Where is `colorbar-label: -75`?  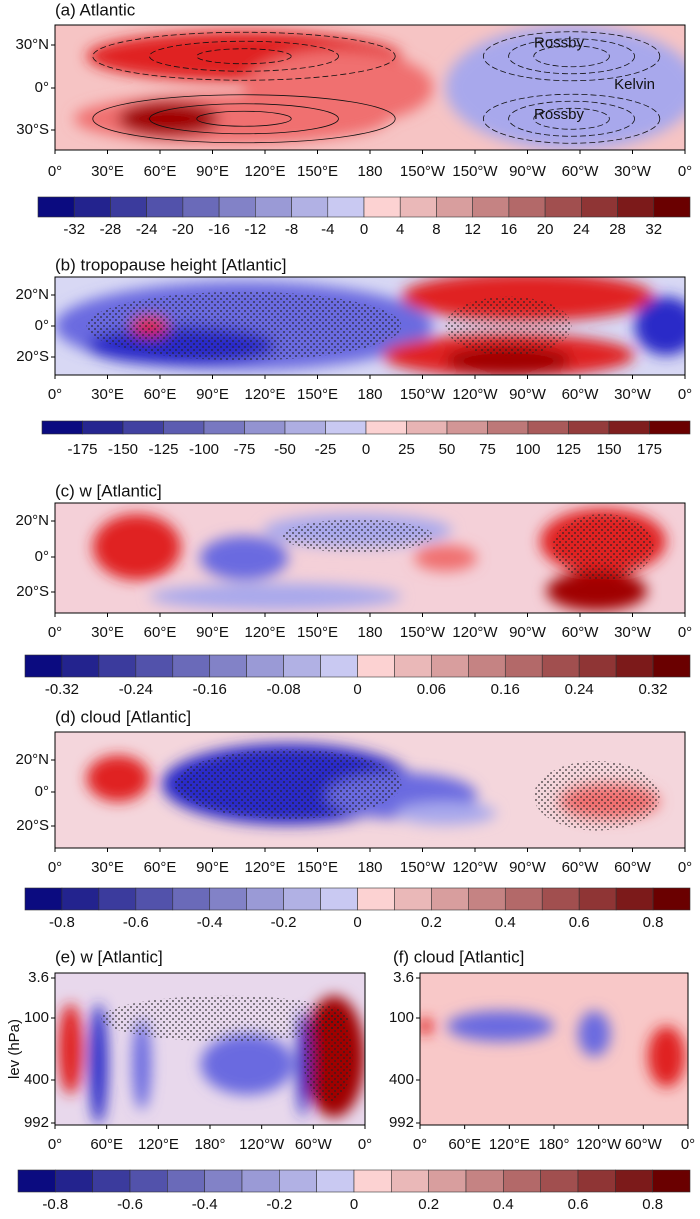
colorbar-label: -75 is located at coordinates (245, 449).